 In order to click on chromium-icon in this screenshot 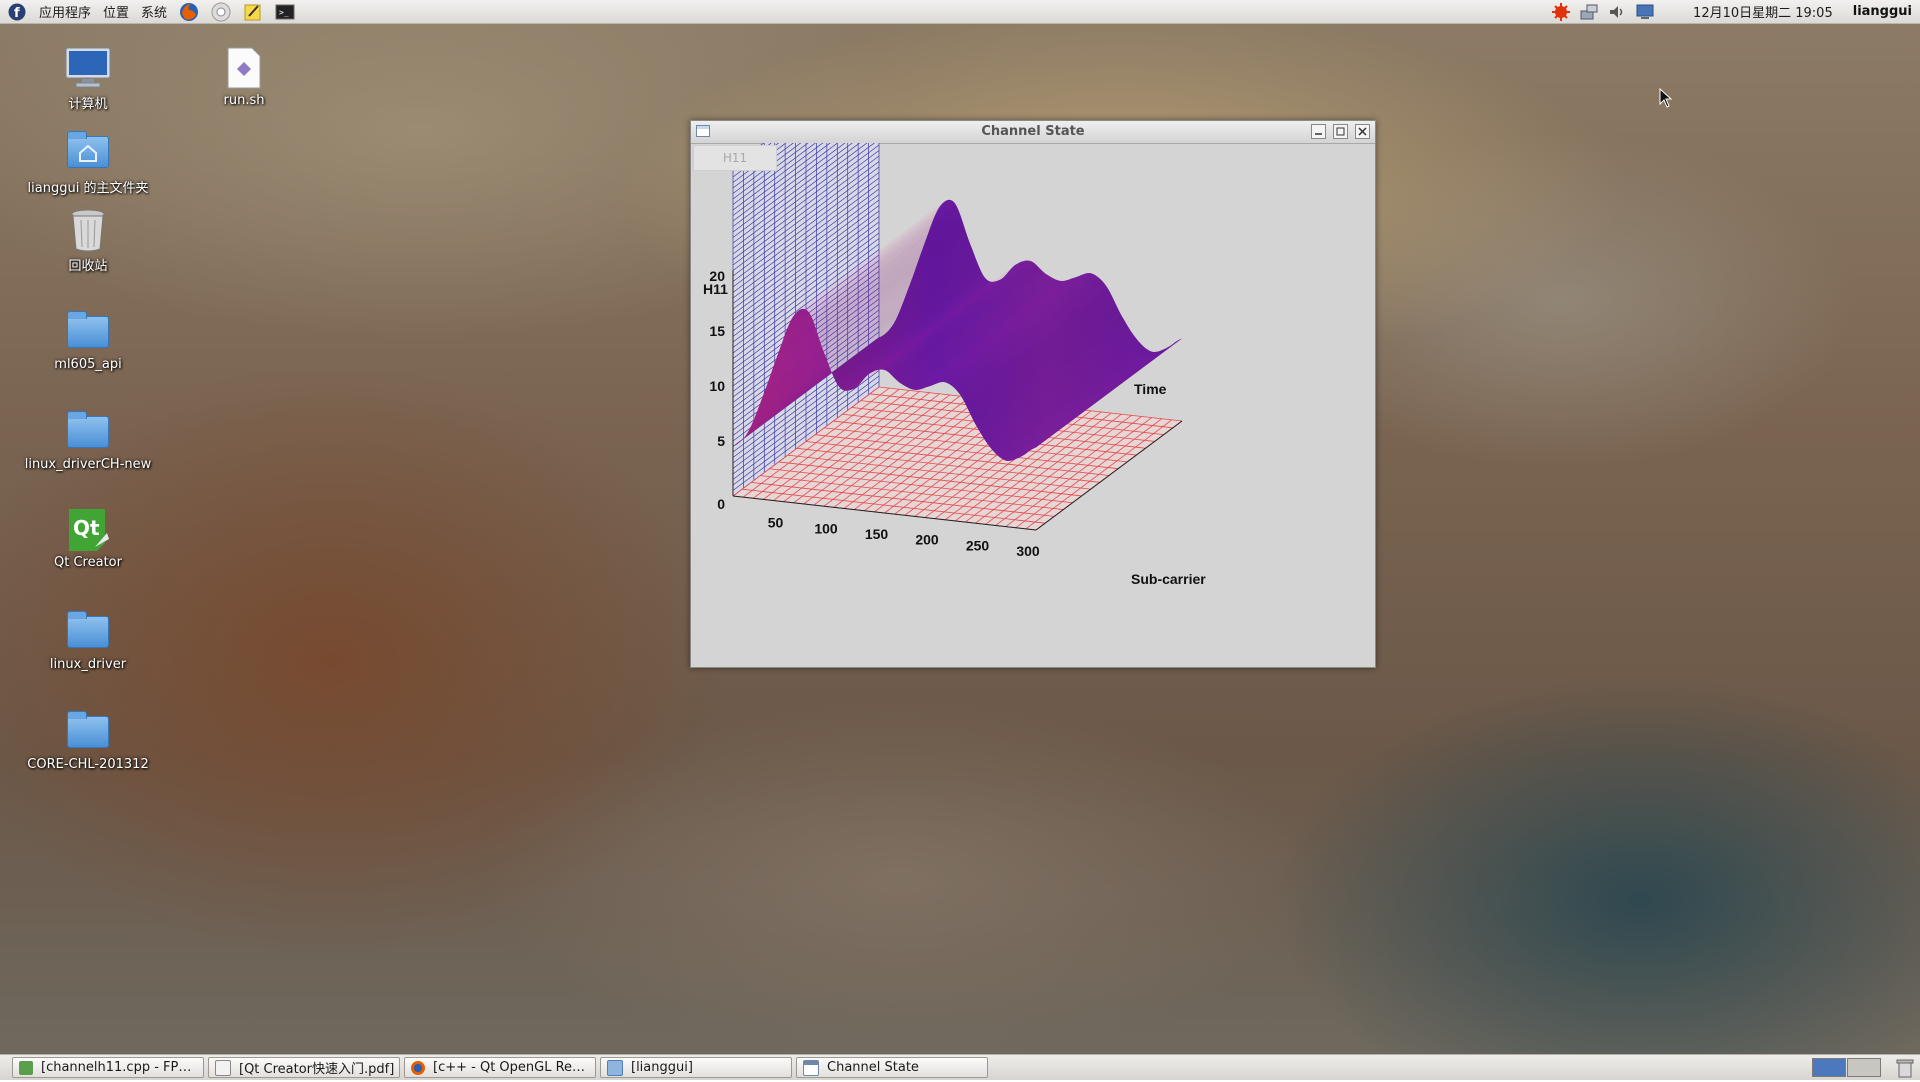, I will do `click(221, 12)`.